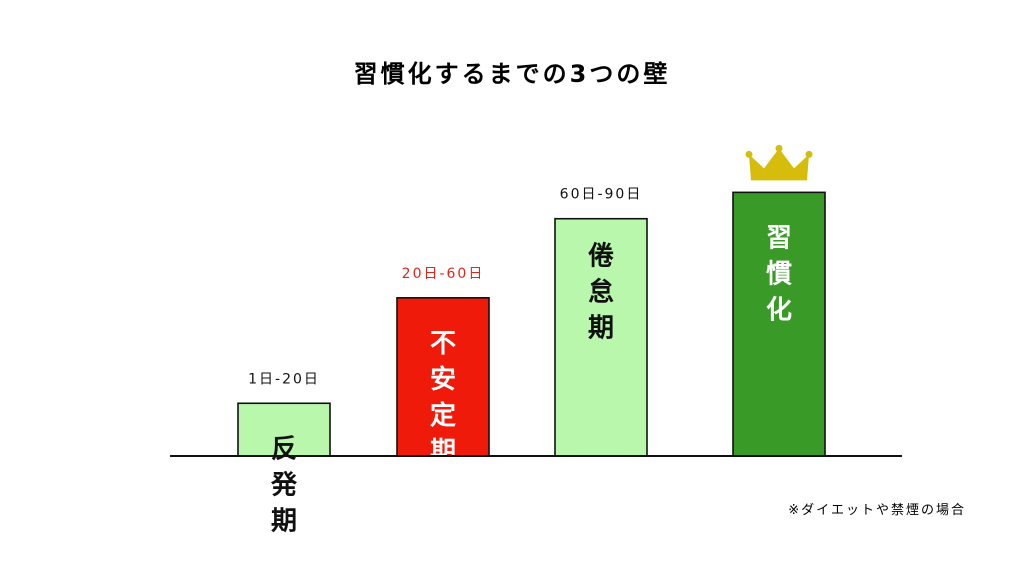 The image size is (1024, 569). What do you see at coordinates (443, 274) in the screenshot?
I see `bar-2-range-label: 20日-60日` at bounding box center [443, 274].